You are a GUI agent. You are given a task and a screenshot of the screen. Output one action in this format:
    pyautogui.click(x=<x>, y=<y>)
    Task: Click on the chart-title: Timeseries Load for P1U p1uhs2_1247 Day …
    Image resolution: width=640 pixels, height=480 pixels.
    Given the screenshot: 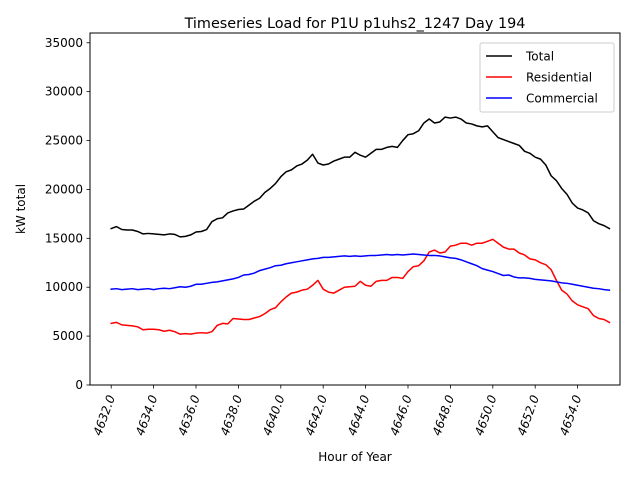 What is the action you would take?
    pyautogui.click(x=355, y=24)
    